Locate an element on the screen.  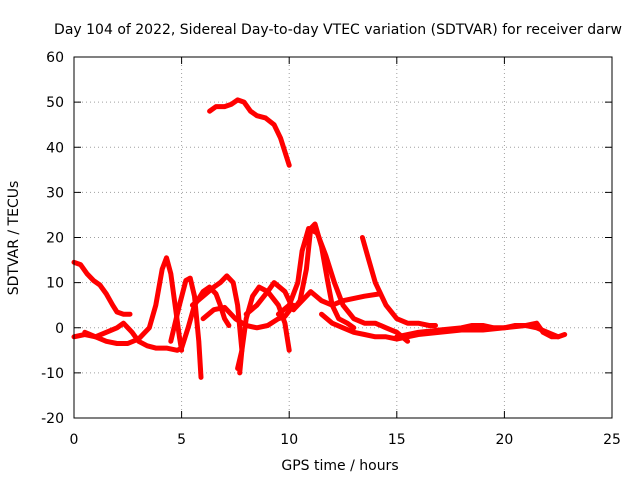
x-tick-label: 0 is located at coordinates (74, 440).